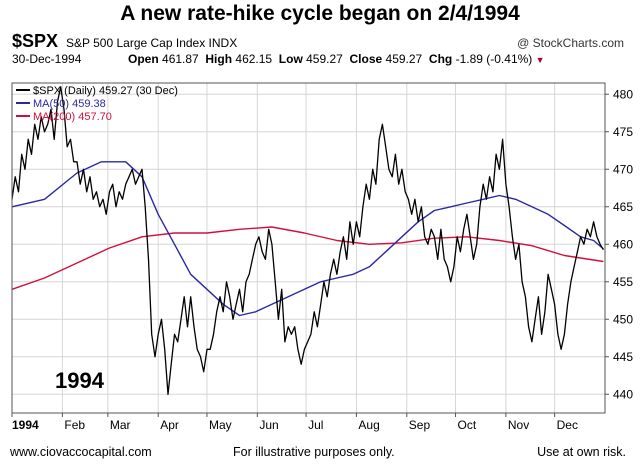 This screenshot has height=471, width=640. I want to click on copyright-text: @ StockCharts.com, so click(570, 43).